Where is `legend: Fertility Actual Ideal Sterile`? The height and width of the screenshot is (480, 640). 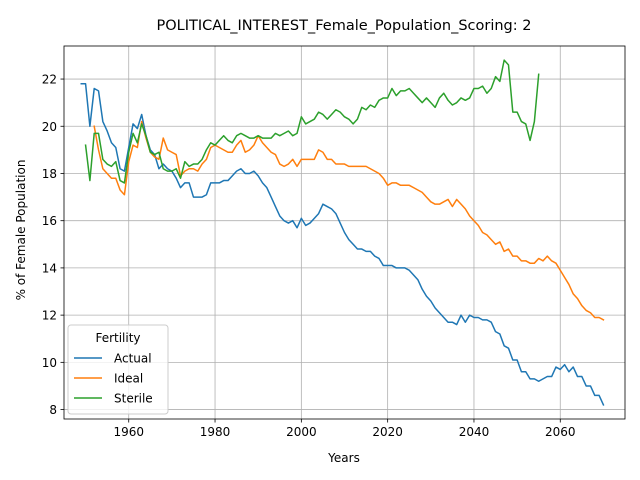 legend: Fertility Actual Ideal Sterile is located at coordinates (118, 369).